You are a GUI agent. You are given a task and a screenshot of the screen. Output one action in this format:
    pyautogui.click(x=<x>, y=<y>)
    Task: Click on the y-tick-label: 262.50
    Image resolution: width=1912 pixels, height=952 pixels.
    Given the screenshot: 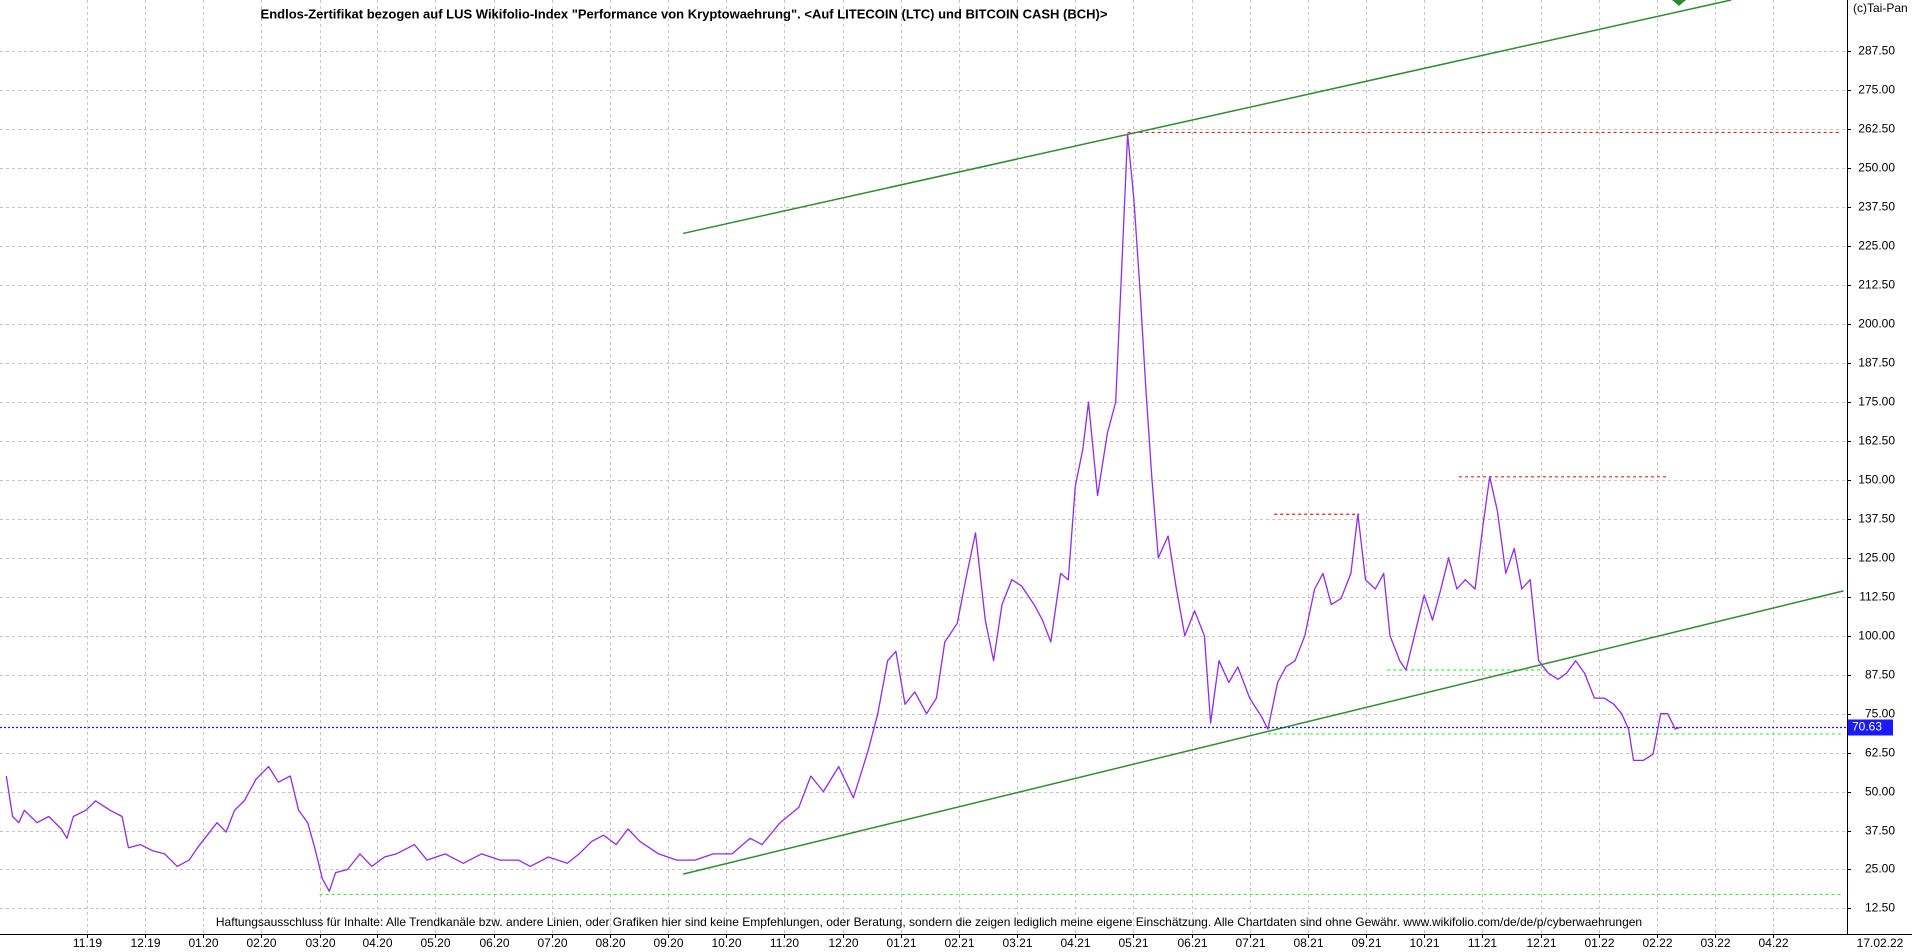 What is the action you would take?
    pyautogui.click(x=1876, y=129)
    